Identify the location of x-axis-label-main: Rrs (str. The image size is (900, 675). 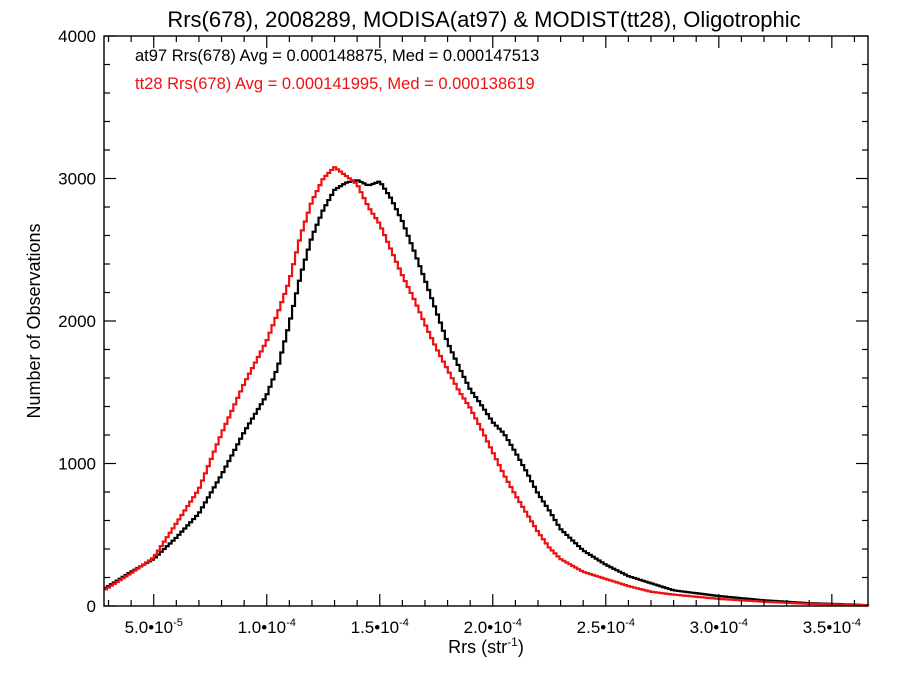
(477, 647).